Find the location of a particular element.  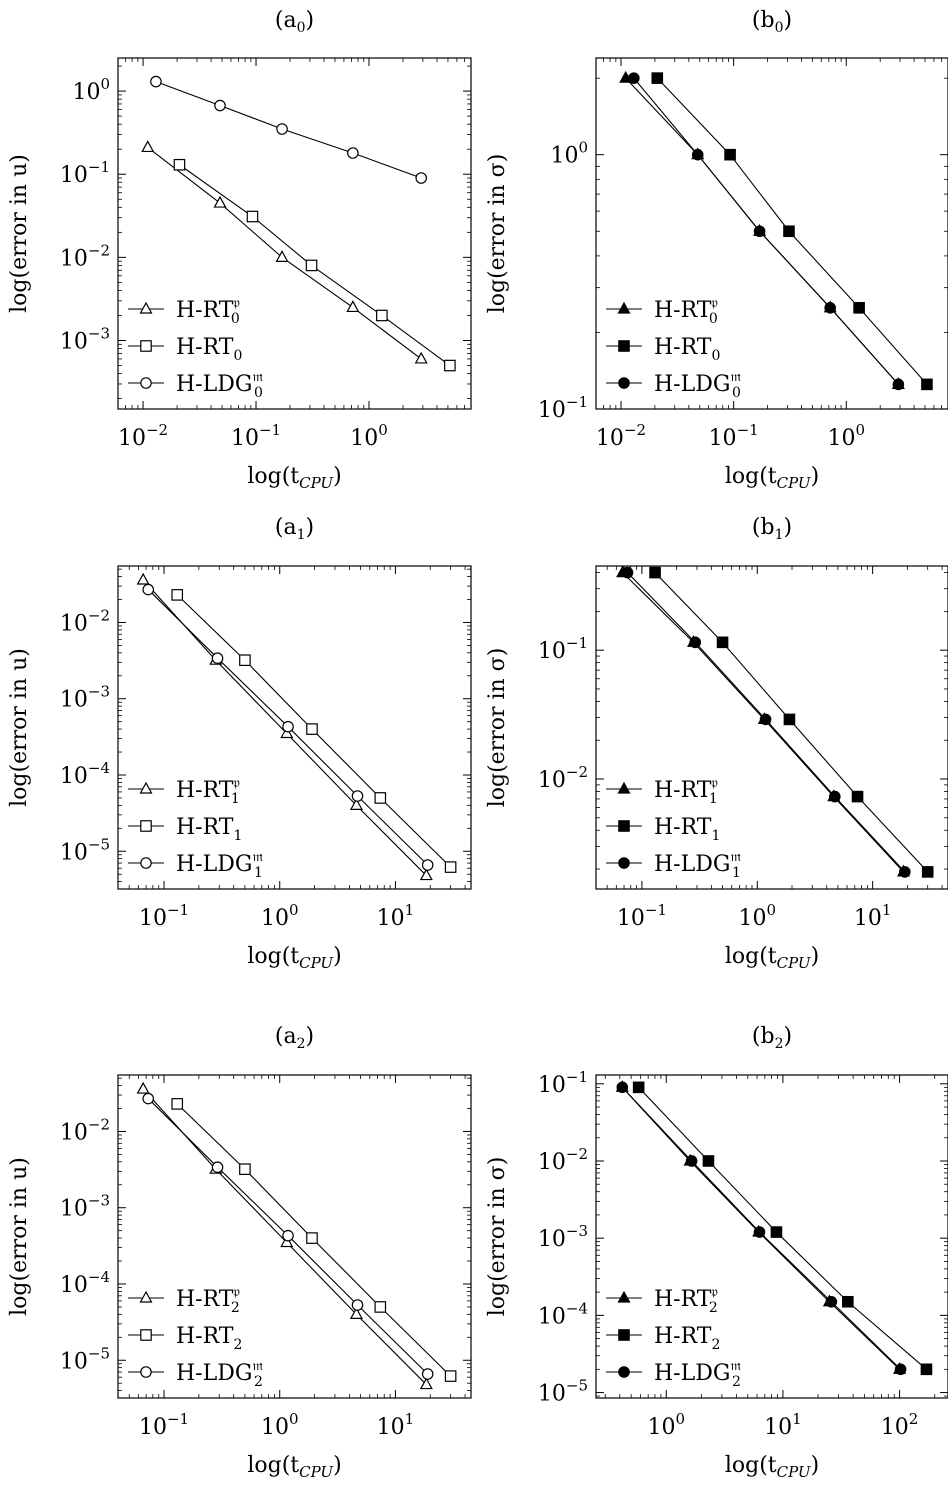

legend-label: H-RT𝔭 0 is located at coordinates (686, 311).